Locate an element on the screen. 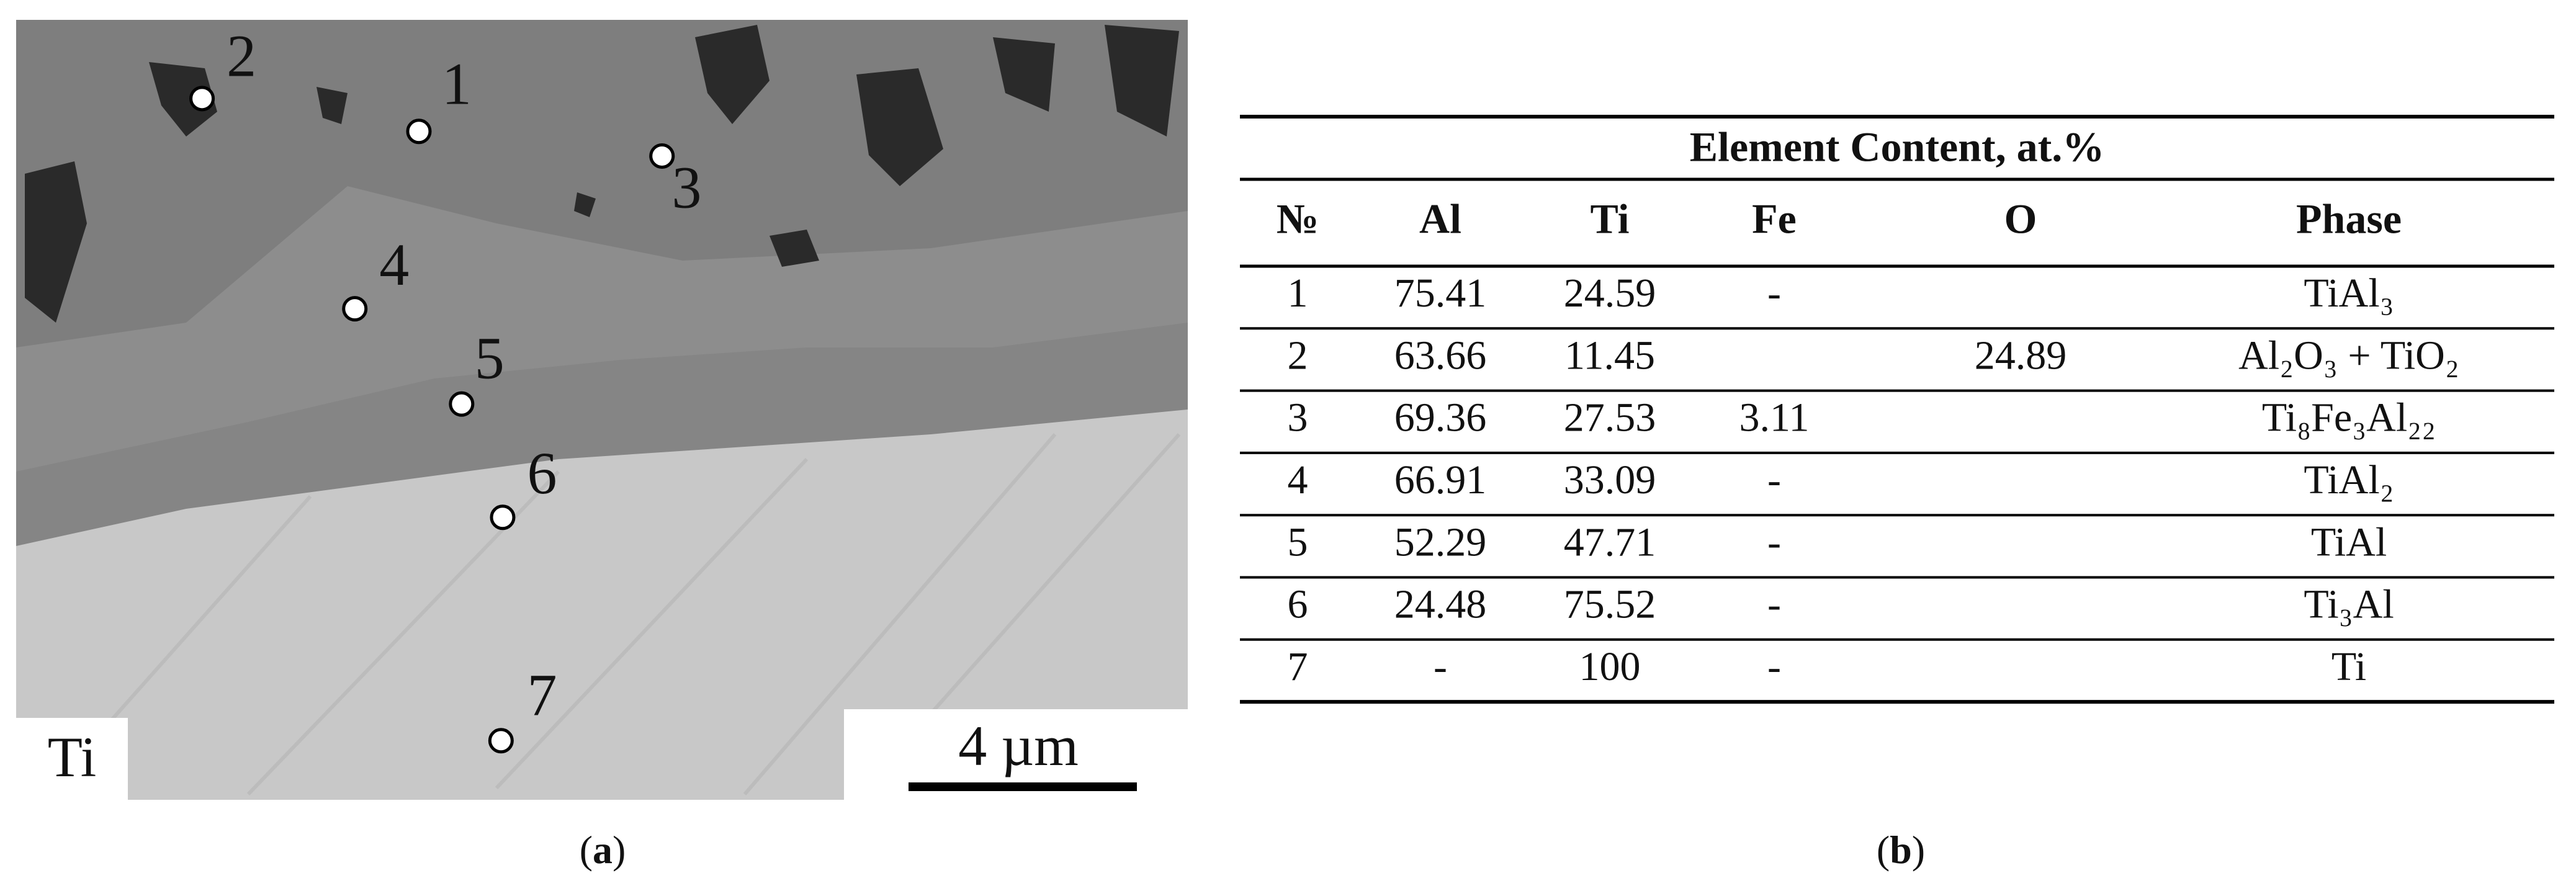  table-cell: Ti₃Al is located at coordinates (2349, 604).